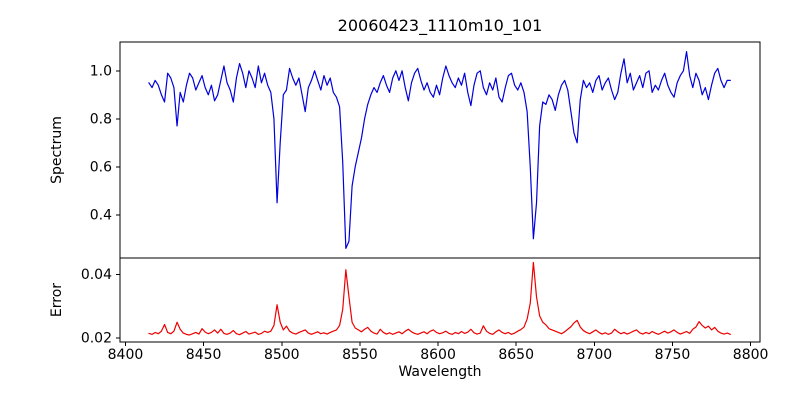 The width and height of the screenshot is (800, 400). I want to click on y-tick-label: 0.8, so click(101, 119).